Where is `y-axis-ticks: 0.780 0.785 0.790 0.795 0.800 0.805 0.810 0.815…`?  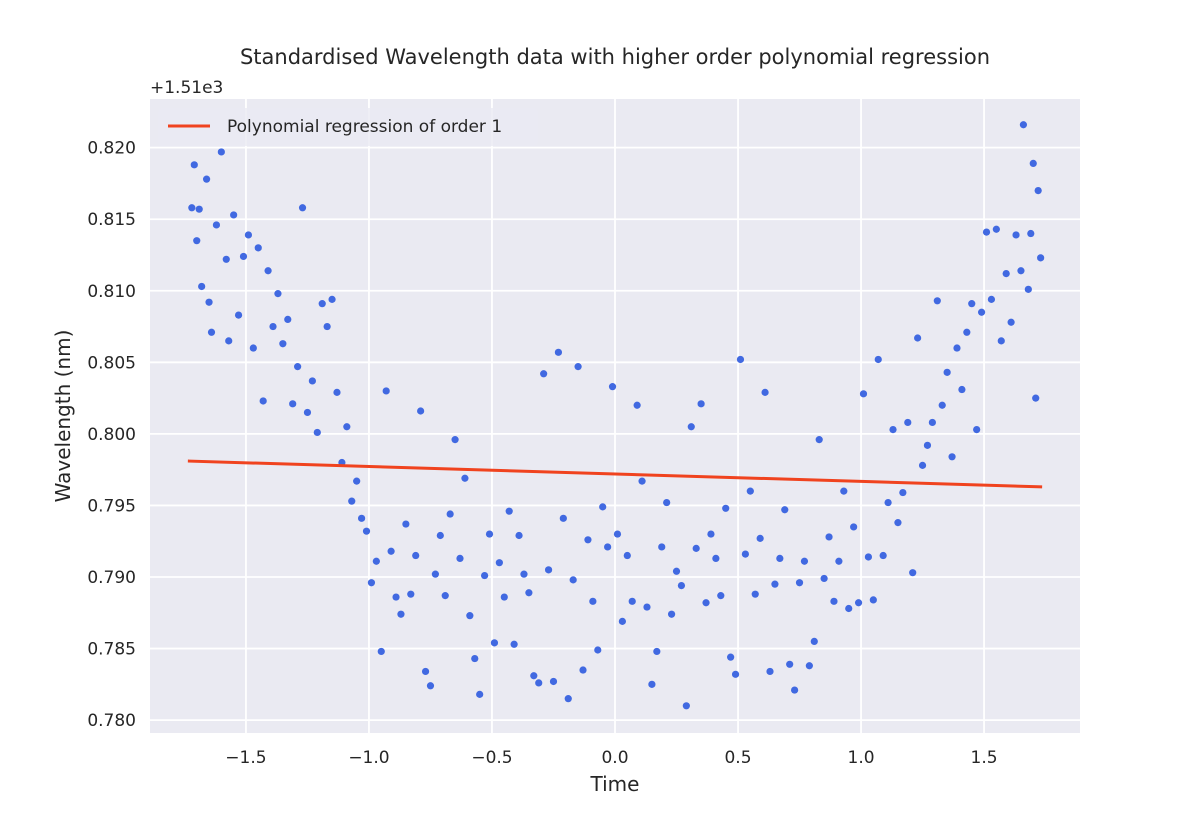 y-axis-ticks: 0.780 0.785 0.790 0.795 0.800 0.805 0.810 0.815… is located at coordinates (111, 435).